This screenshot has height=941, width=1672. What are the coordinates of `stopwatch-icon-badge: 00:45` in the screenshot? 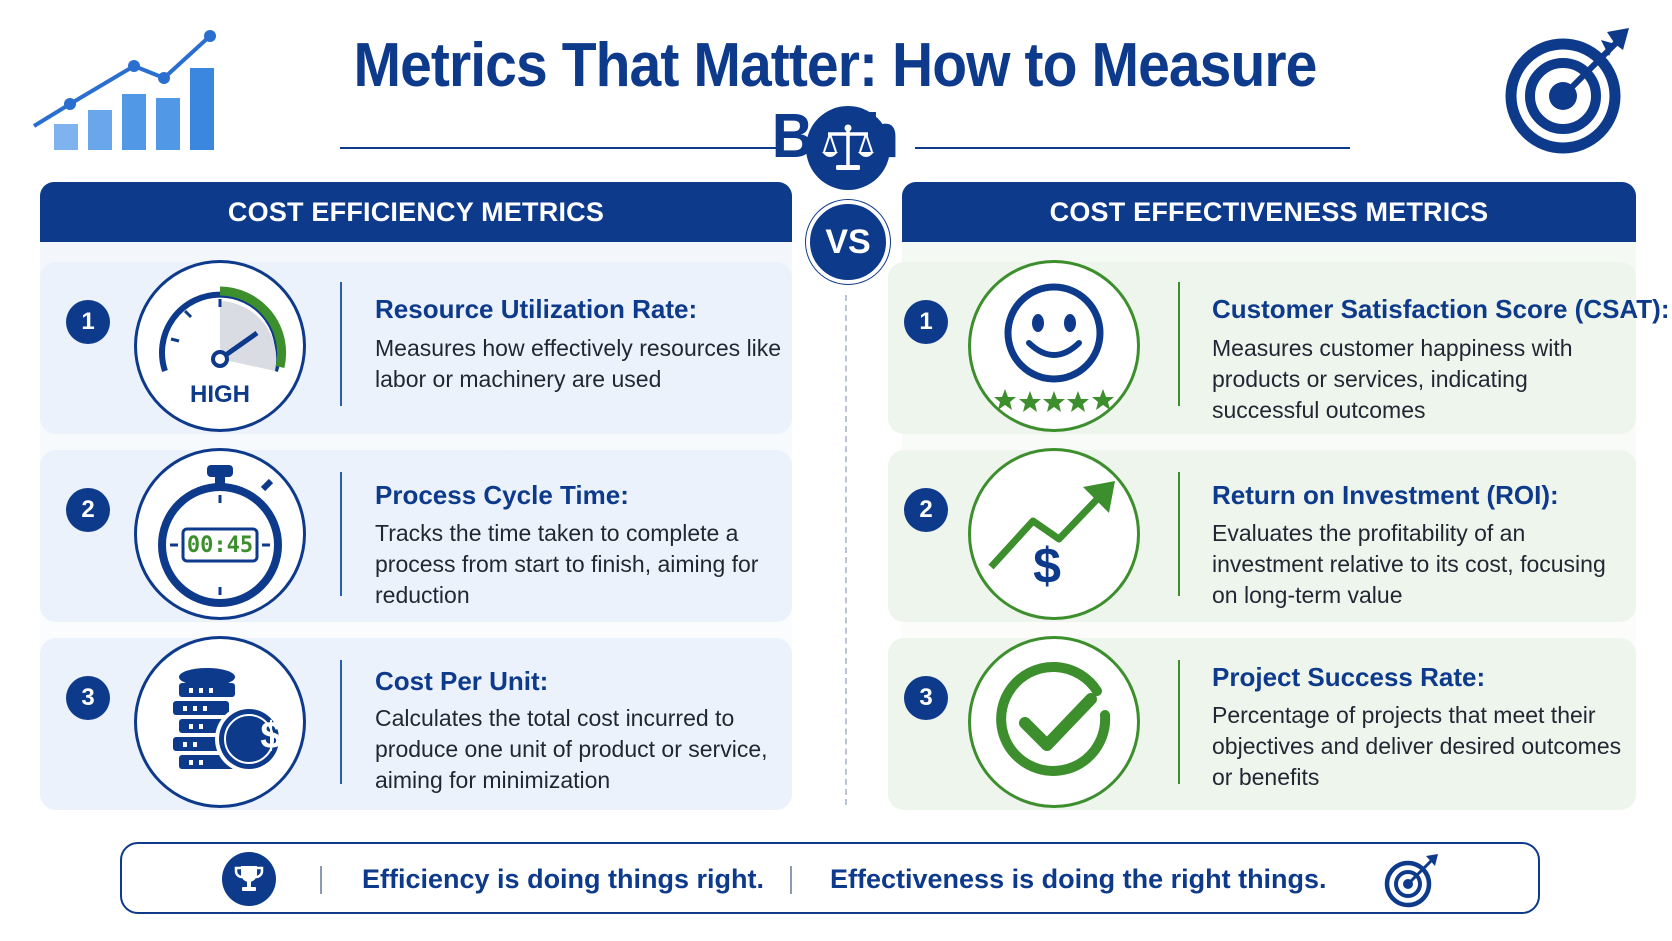 It's located at (220, 534).